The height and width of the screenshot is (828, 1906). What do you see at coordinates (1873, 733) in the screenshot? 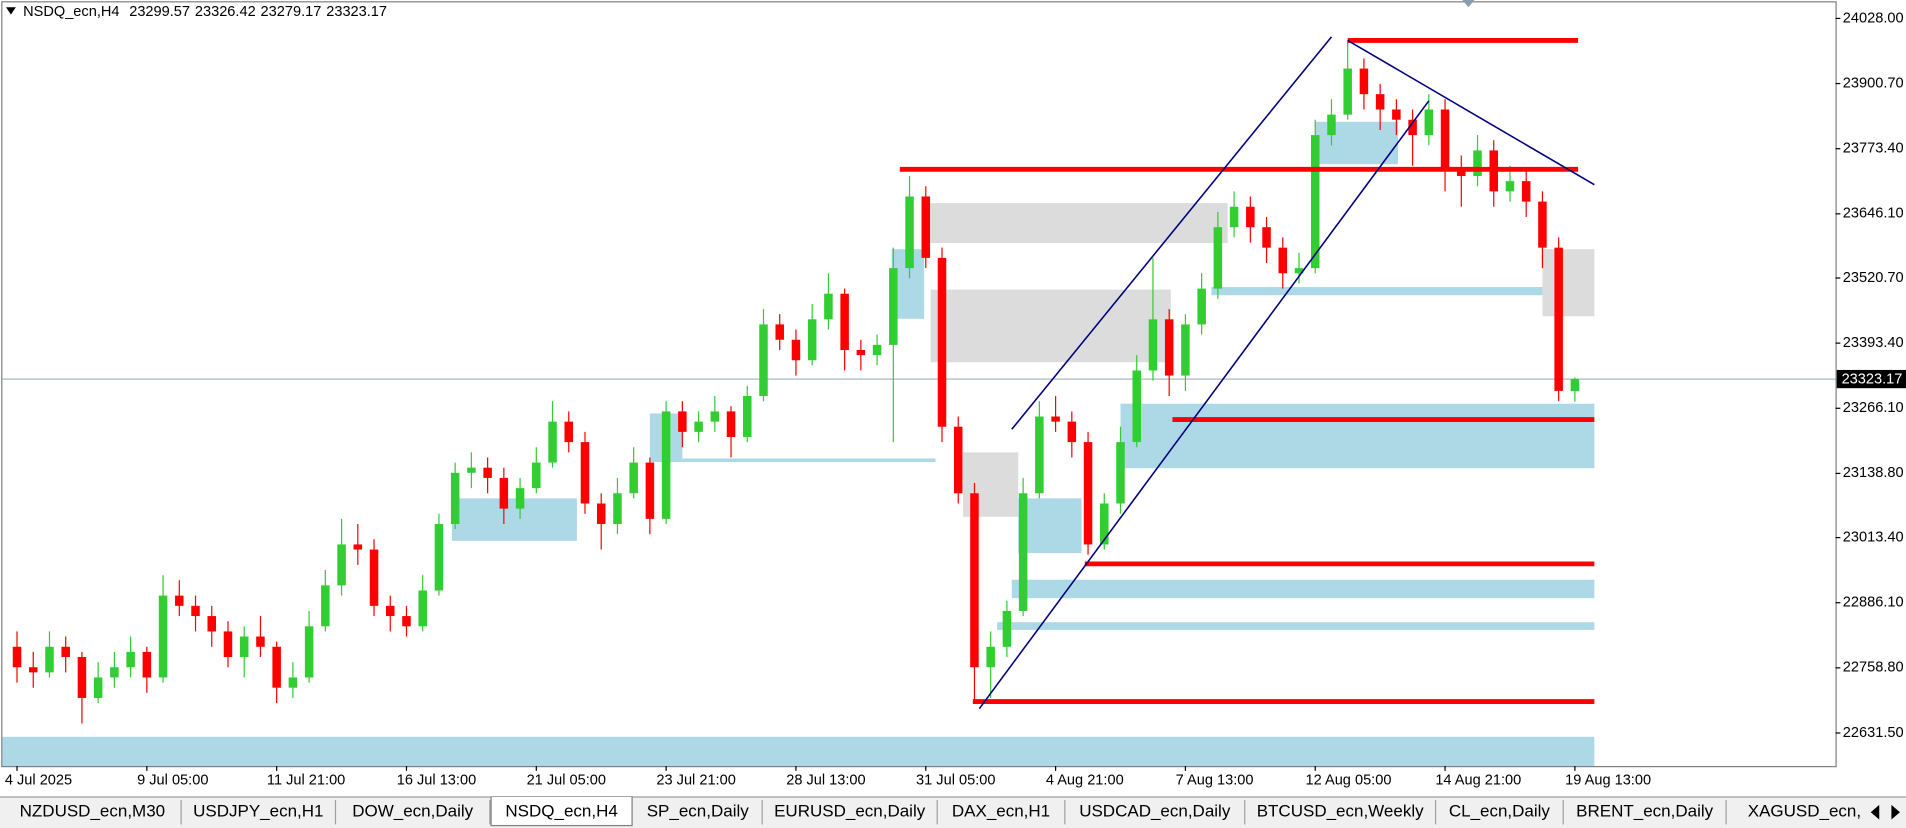
I see `y-tick-label: 22631.50` at bounding box center [1873, 733].